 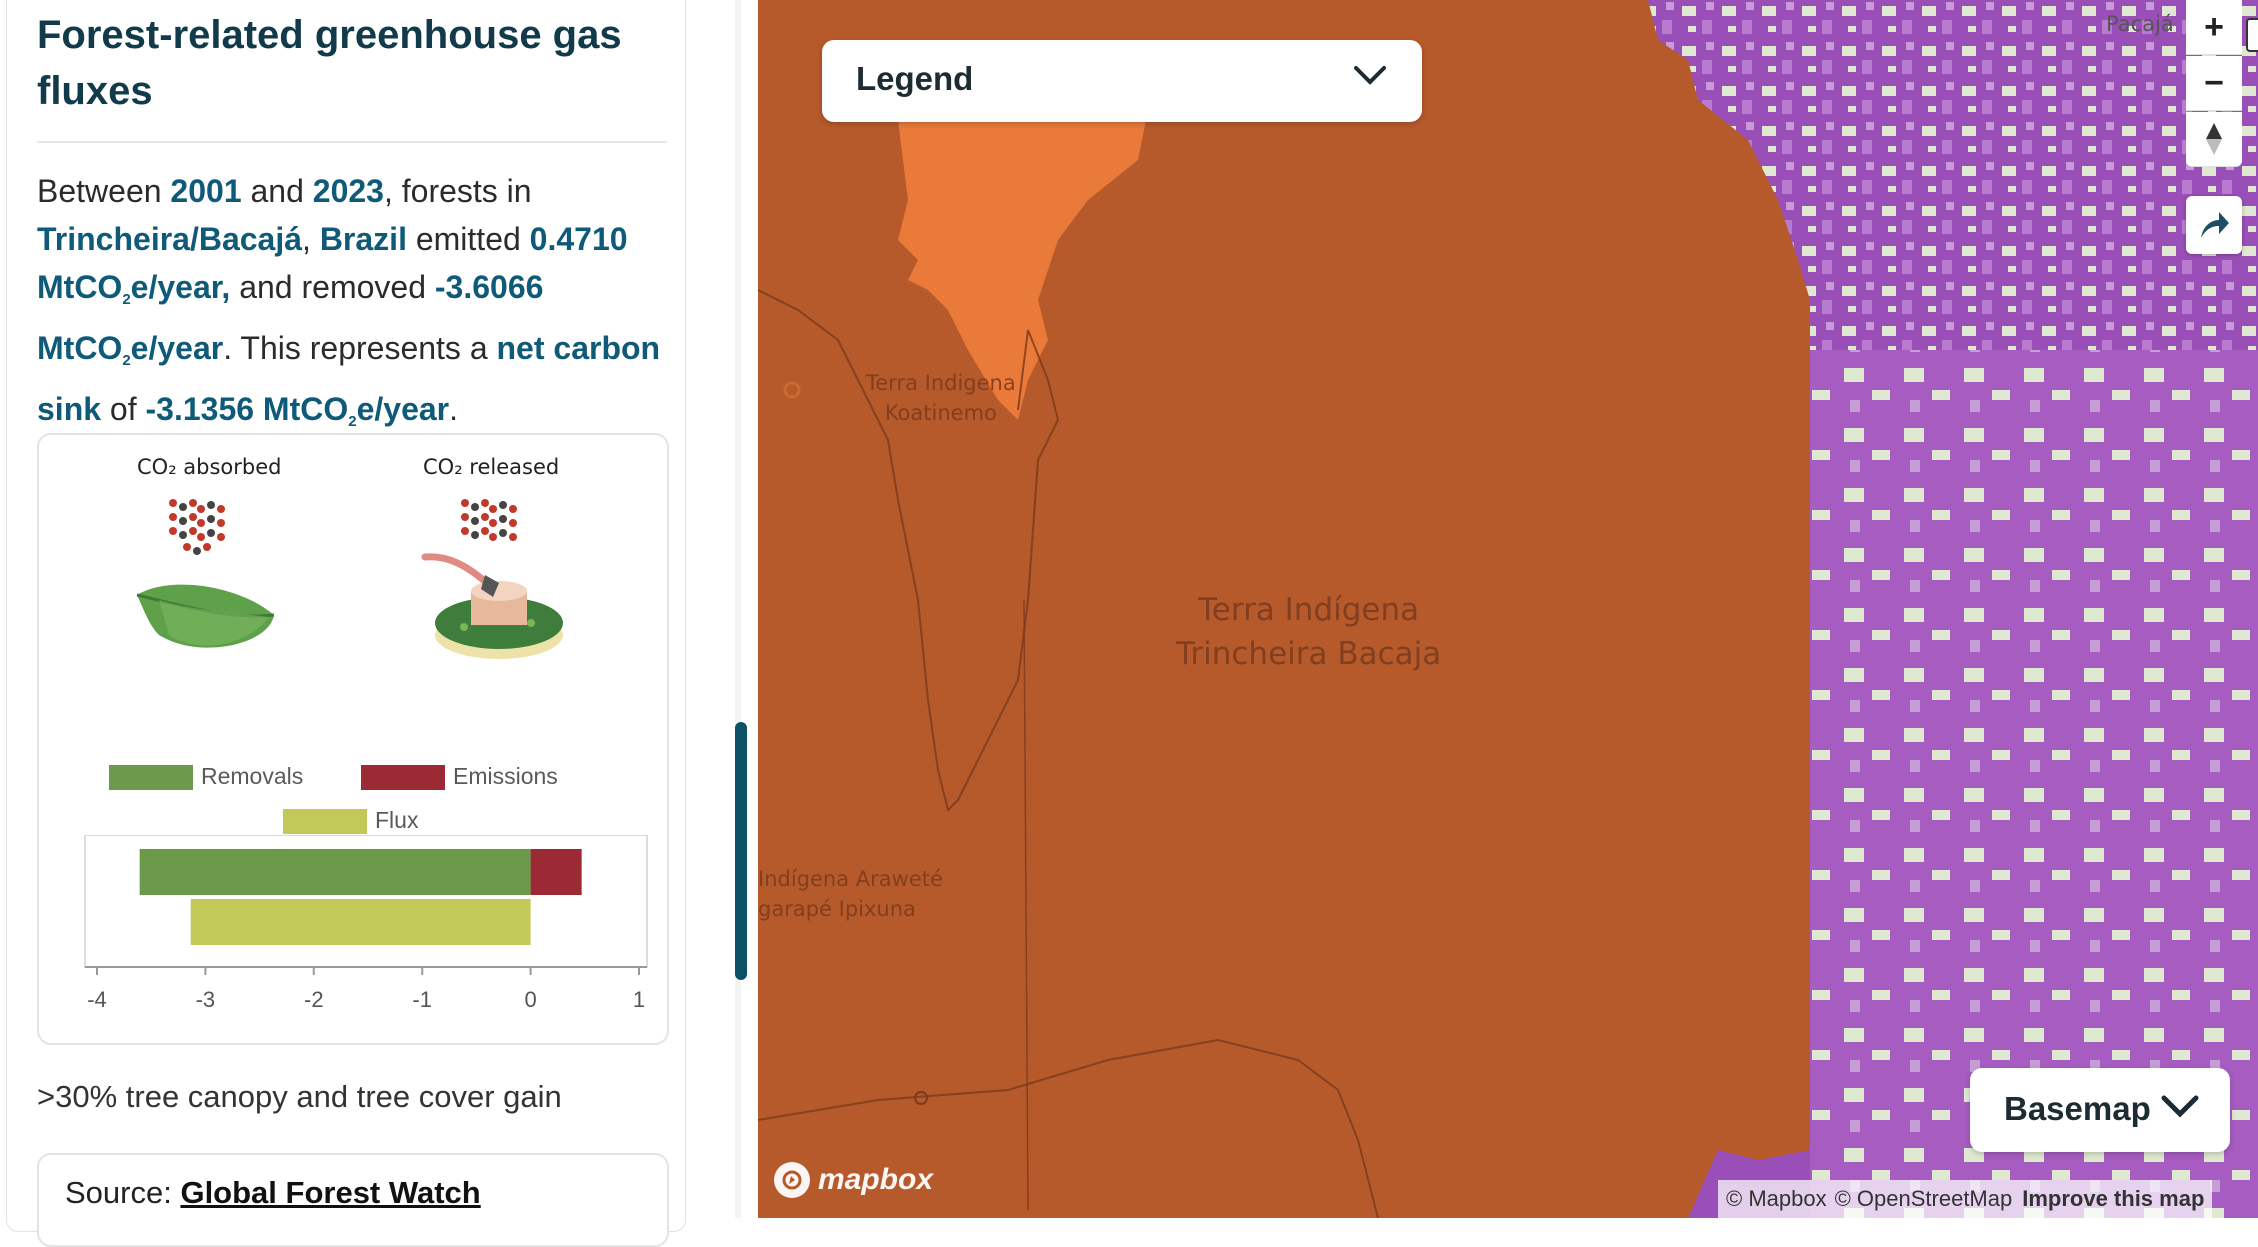 I want to click on summary-represents: . This represents a, so click(x=360, y=348).